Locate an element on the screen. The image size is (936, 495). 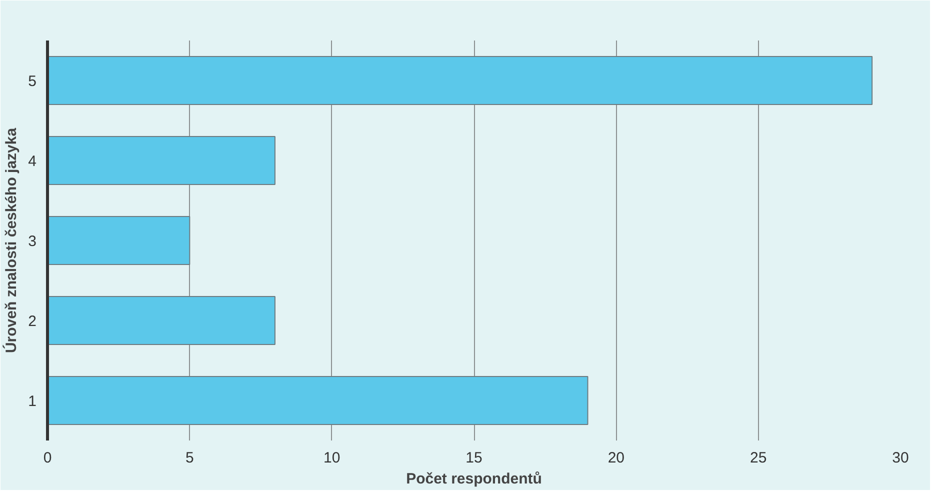
x-axis-title: Počet respondentů is located at coordinates (474, 479).